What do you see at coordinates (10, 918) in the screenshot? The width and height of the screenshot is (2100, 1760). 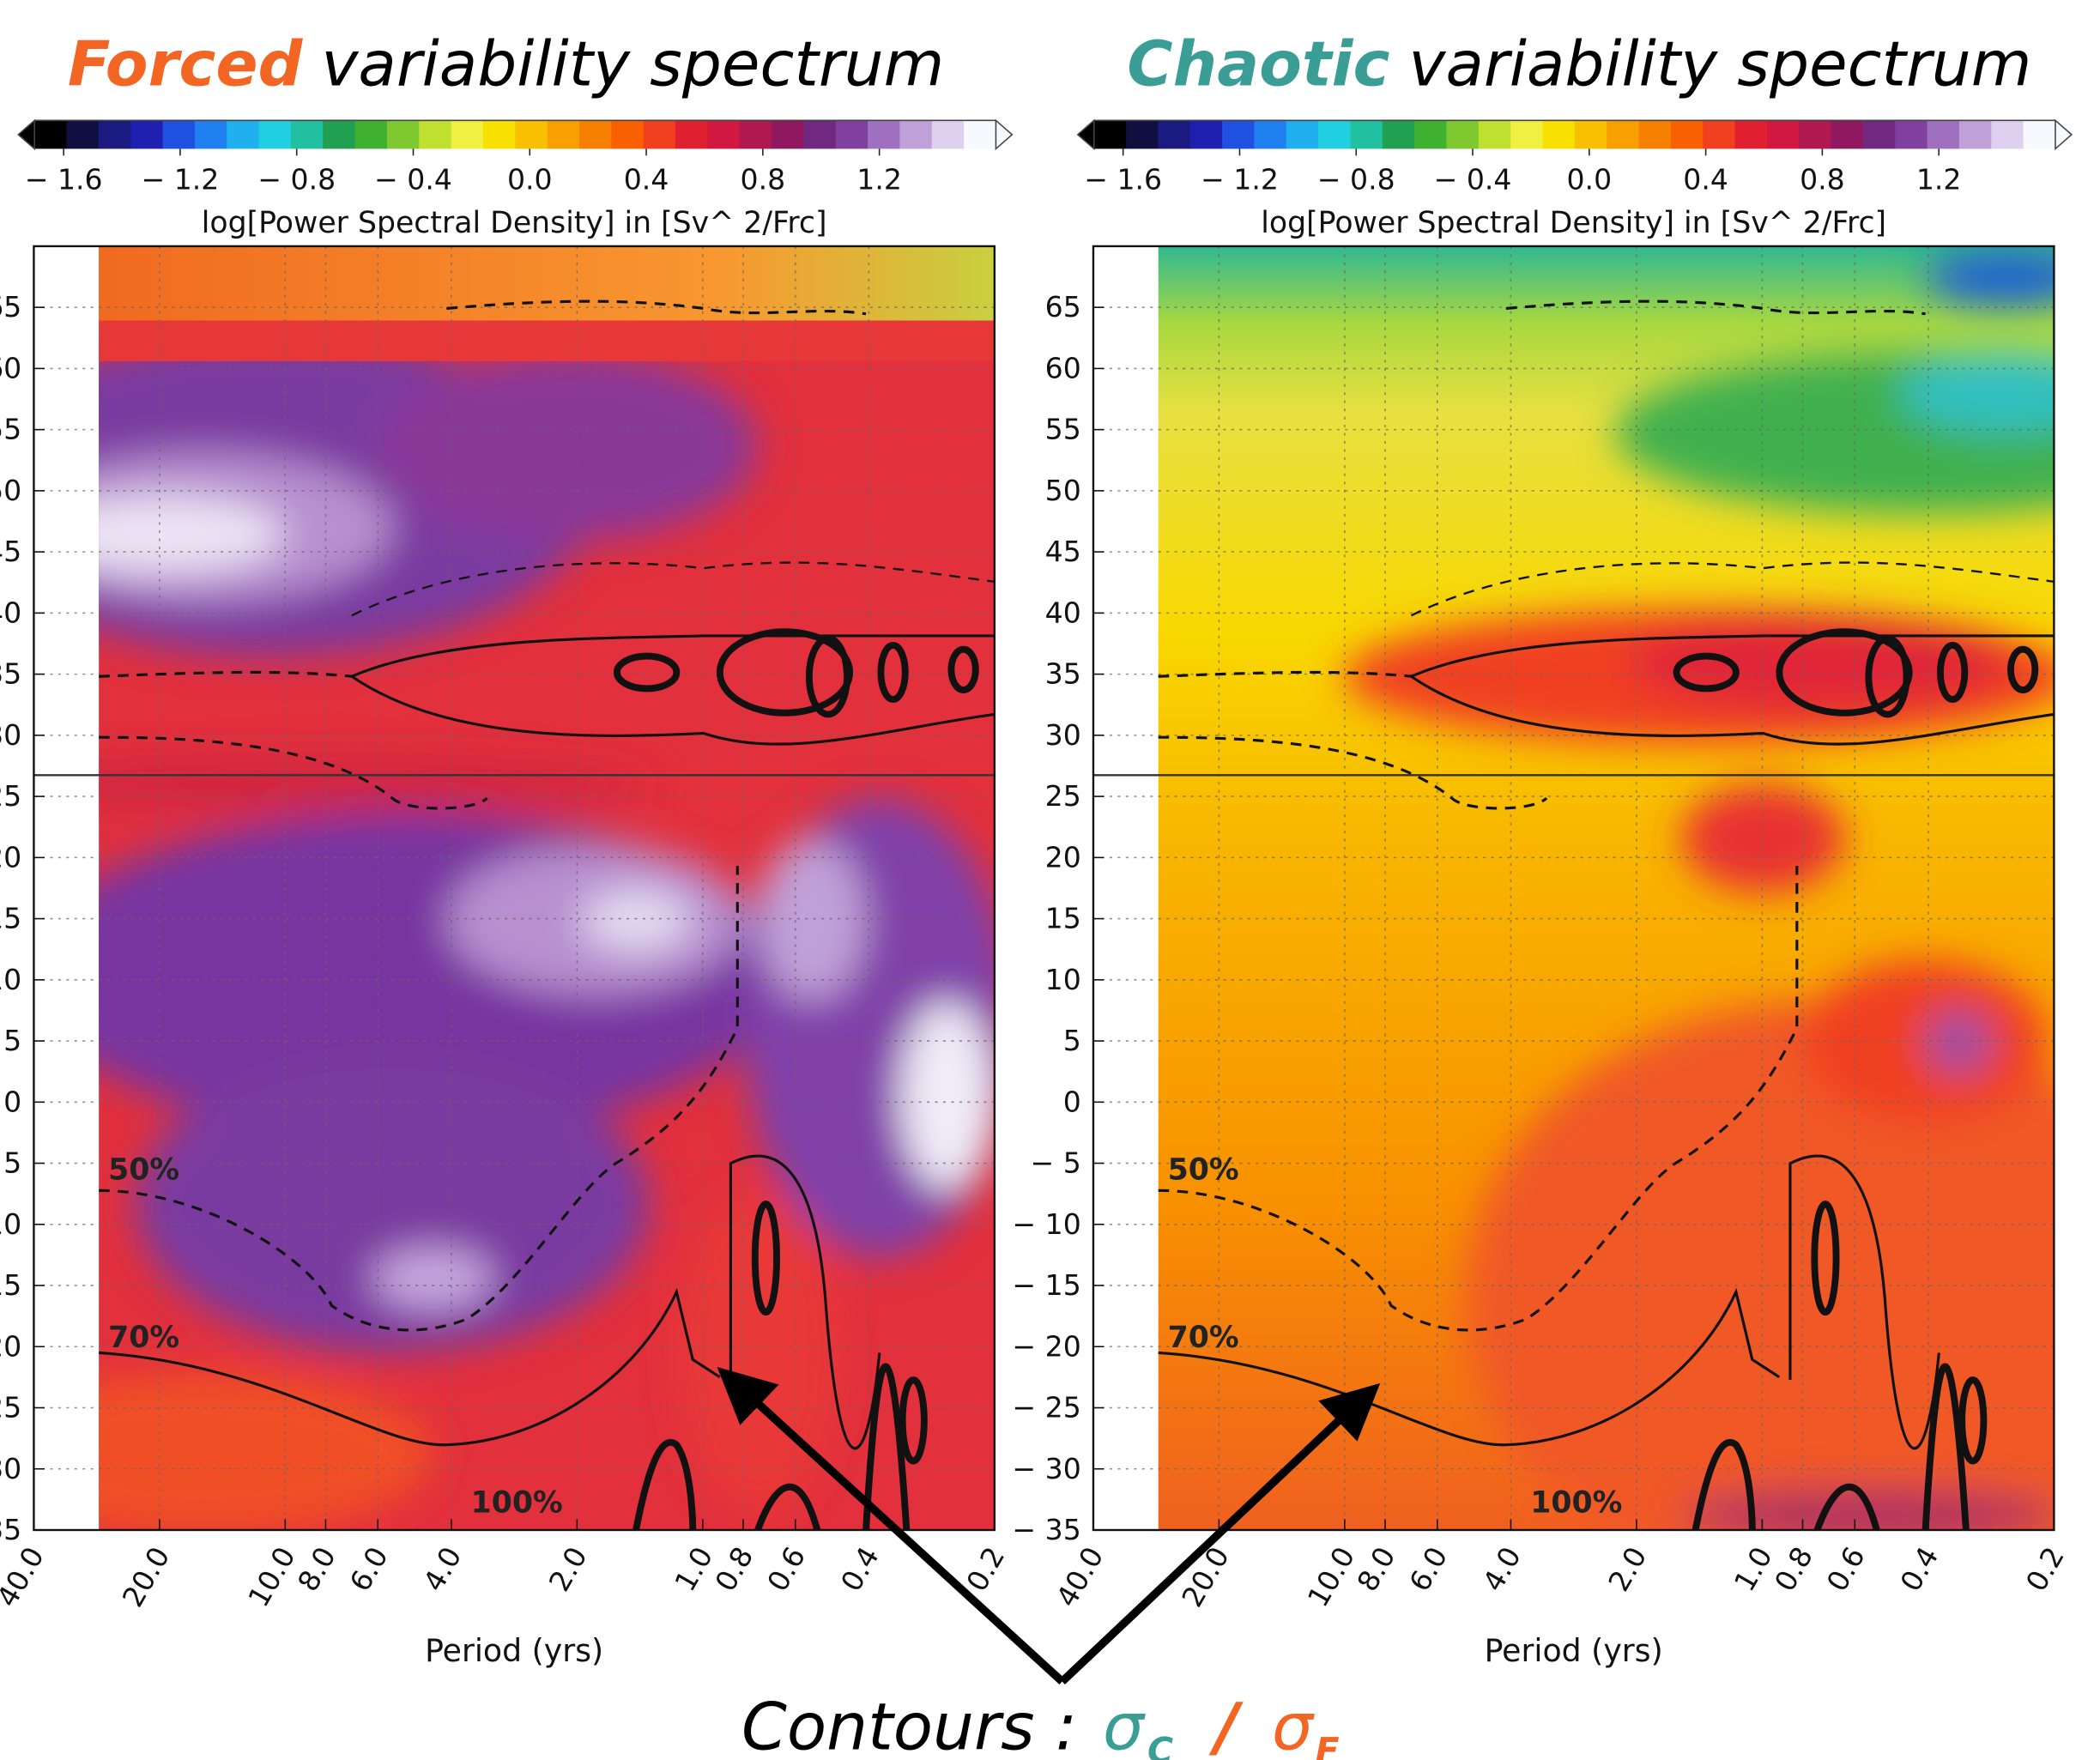 I see `y-tick-label: 15` at bounding box center [10, 918].